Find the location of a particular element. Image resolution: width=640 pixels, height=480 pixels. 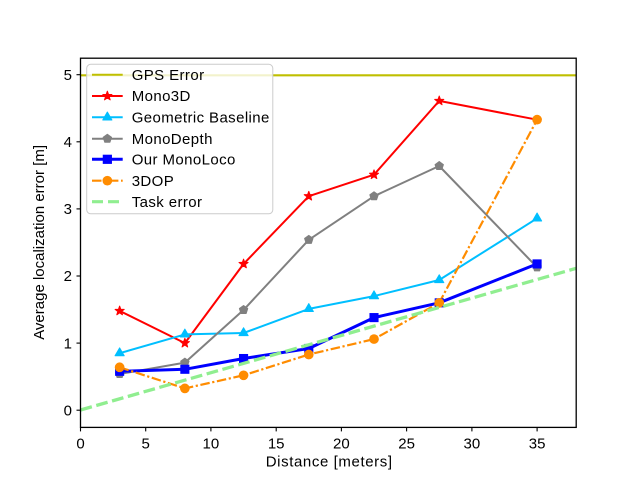

svg-text: 1 is located at coordinates (68, 343).